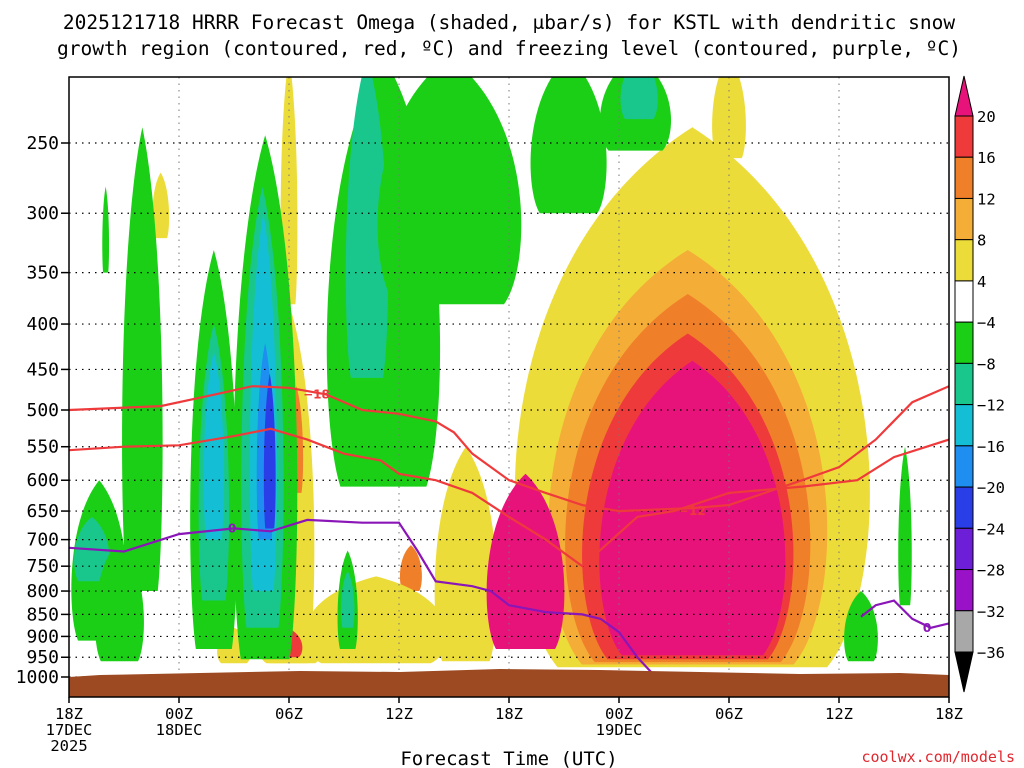  What do you see at coordinates (979, 384) in the screenshot?
I see `colorbar: 20 16 12 8 4 −4 −8 −12 −16 −20 −24 −28 −32 −36` at bounding box center [979, 384].